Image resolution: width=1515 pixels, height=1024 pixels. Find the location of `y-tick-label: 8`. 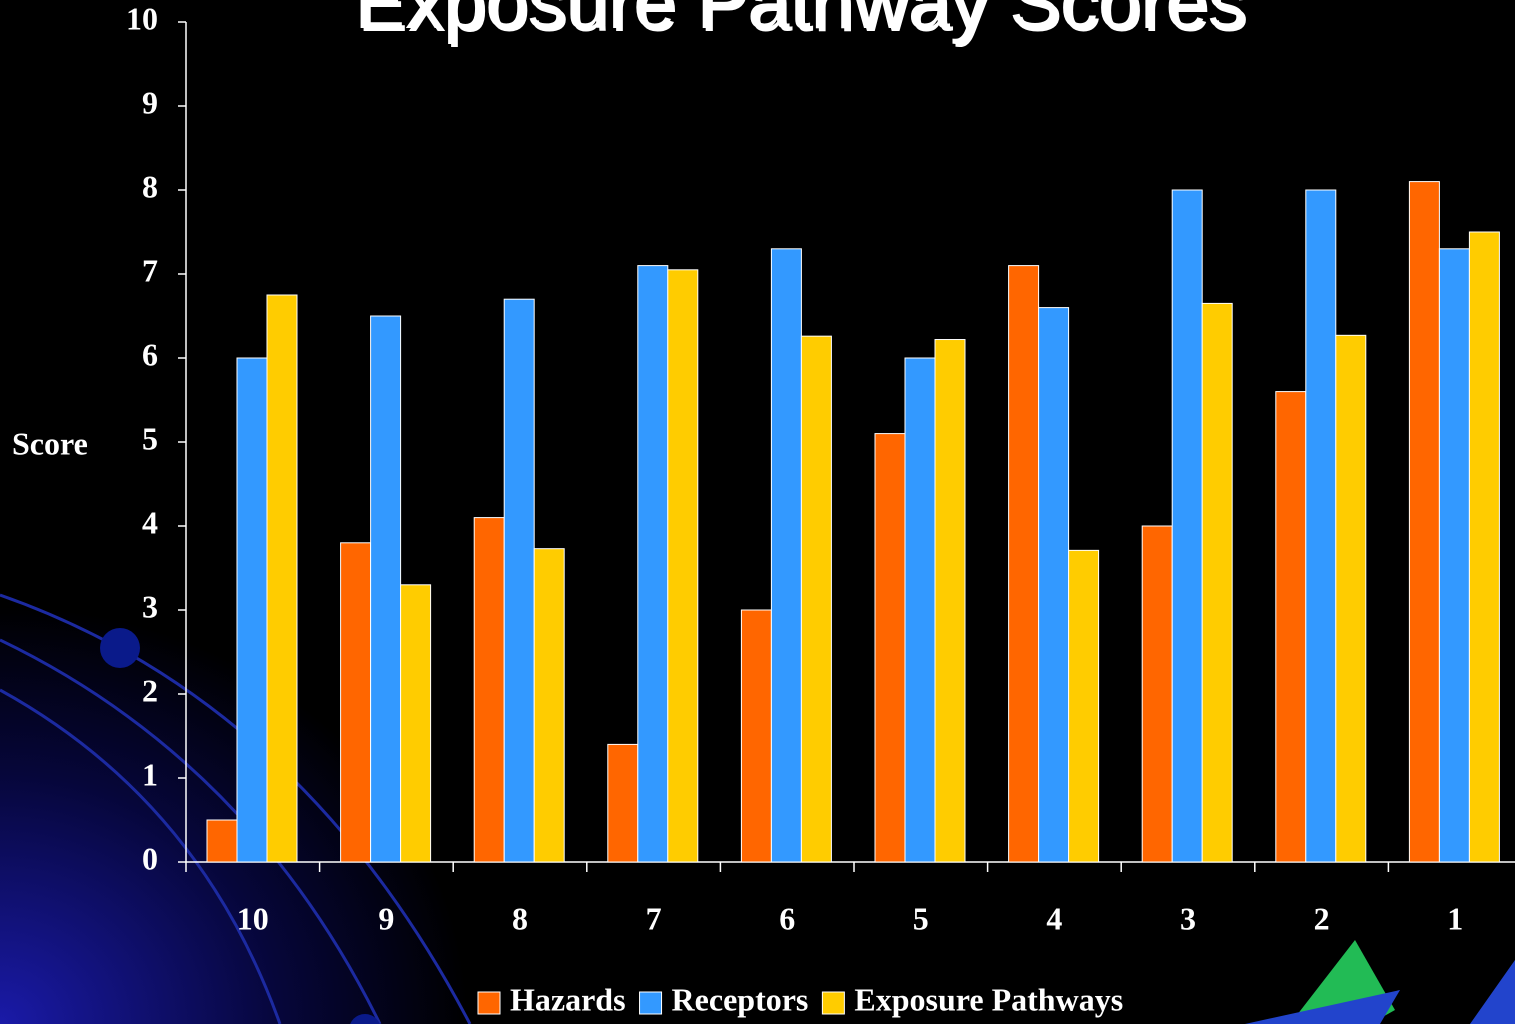

y-tick-label: 8 is located at coordinates (150, 186).